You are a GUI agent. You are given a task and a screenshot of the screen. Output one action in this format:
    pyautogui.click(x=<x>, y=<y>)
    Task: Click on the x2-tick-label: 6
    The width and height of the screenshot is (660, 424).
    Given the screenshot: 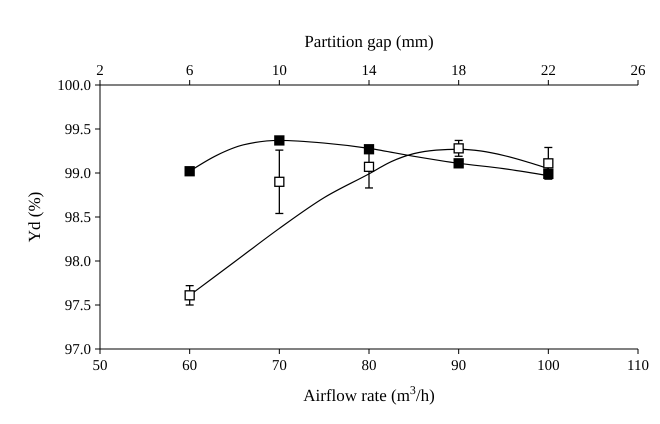 What is the action you would take?
    pyautogui.click(x=190, y=71)
    